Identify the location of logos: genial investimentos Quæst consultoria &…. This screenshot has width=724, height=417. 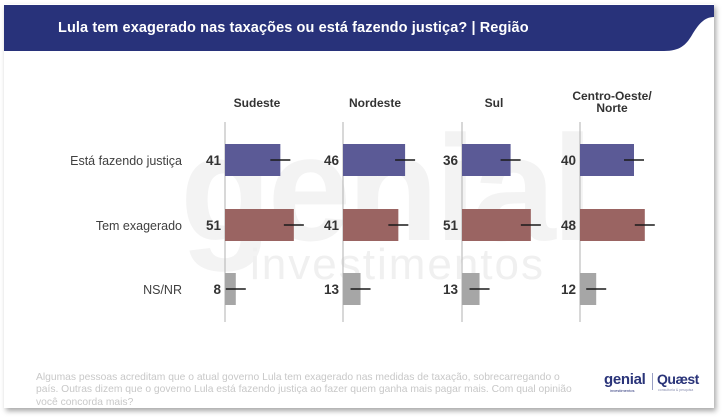
(656, 383).